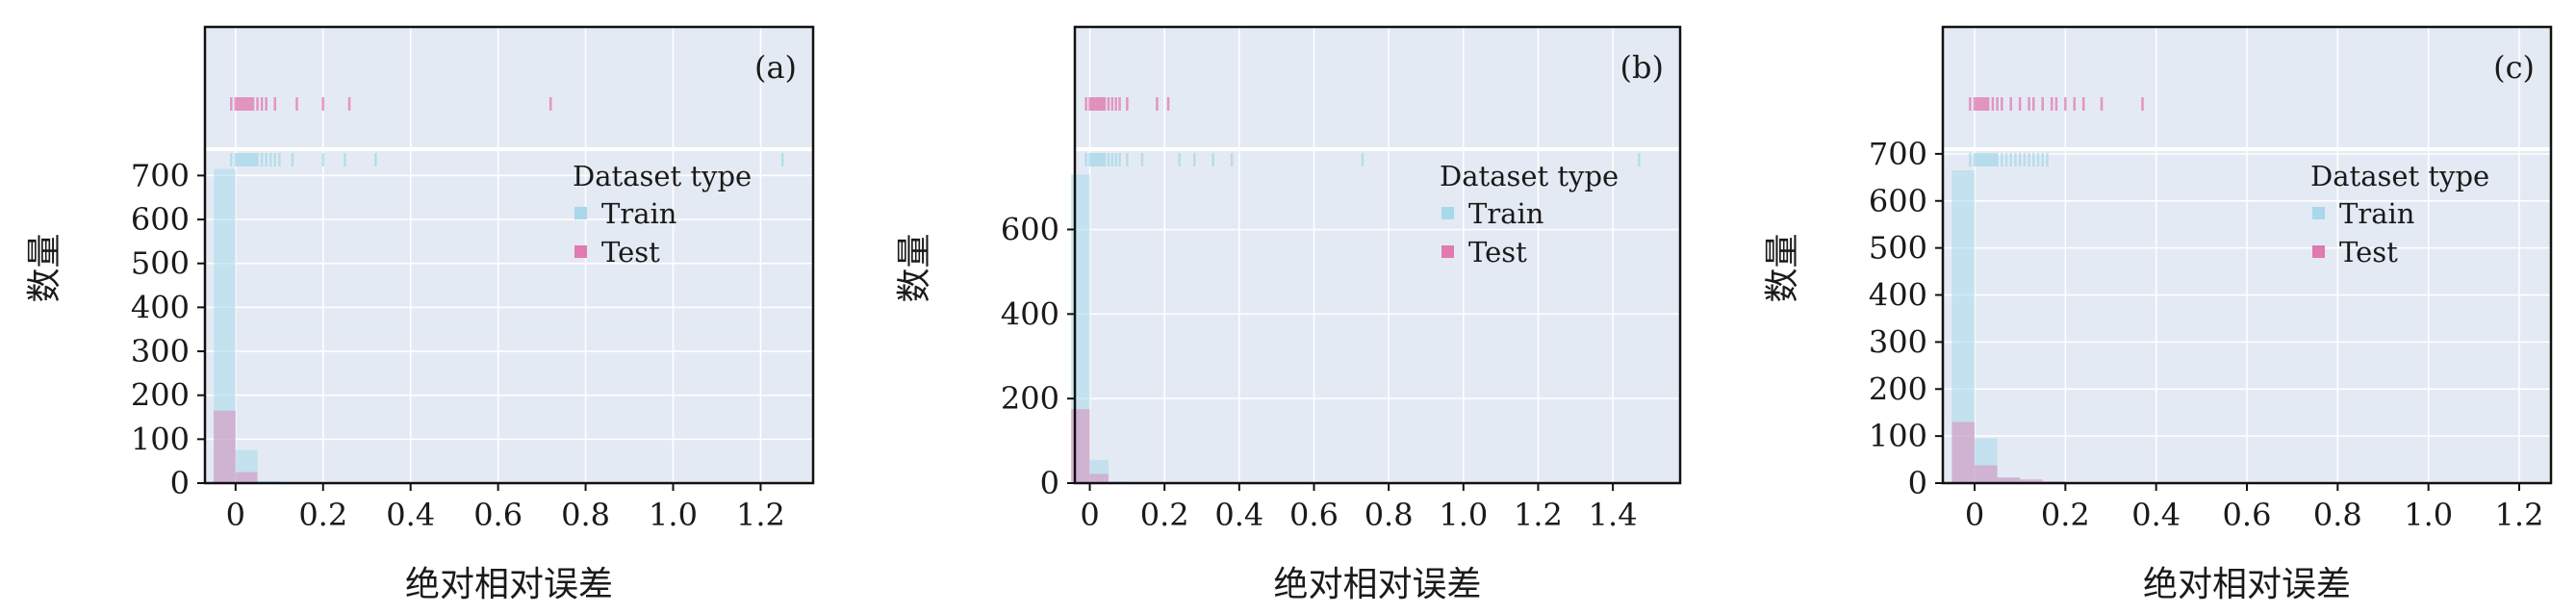  Describe the element at coordinates (775, 67) in the screenshot. I see `panel-label: (a)` at that location.